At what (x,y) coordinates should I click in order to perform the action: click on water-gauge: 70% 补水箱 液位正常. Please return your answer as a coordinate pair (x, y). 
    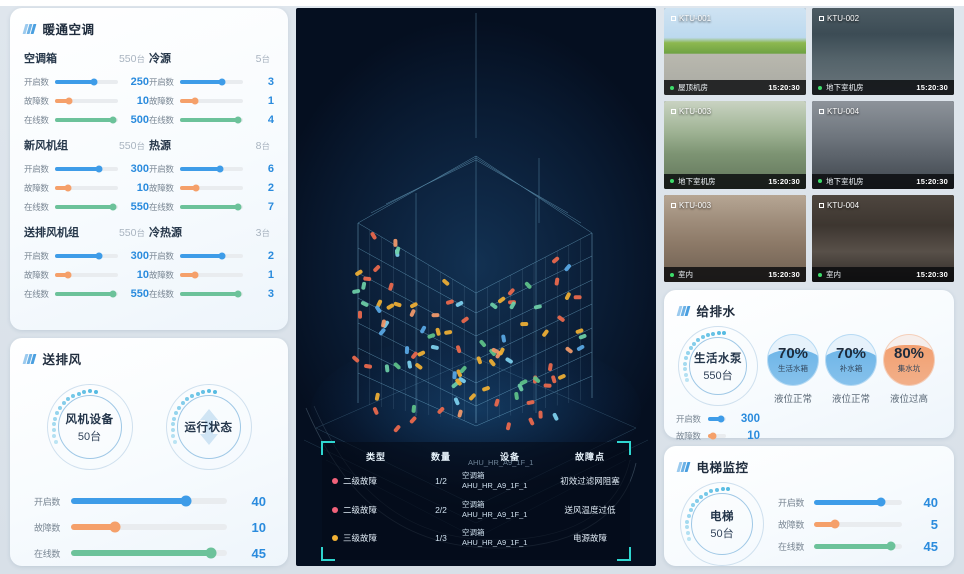
    Looking at the image, I should click on (851, 369).